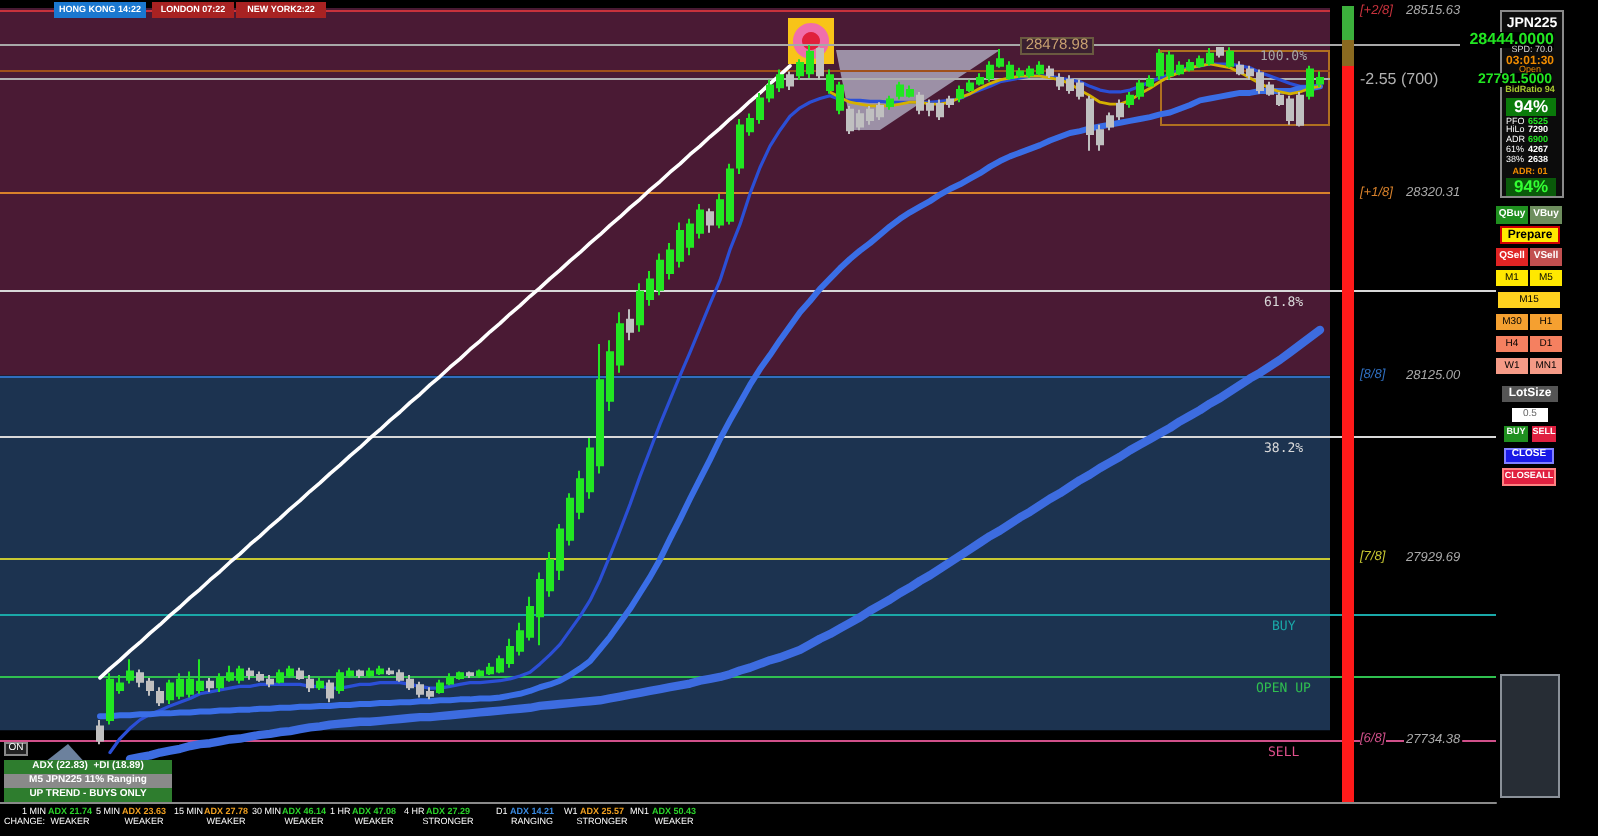 Image resolution: width=1598 pixels, height=836 pixels. Describe the element at coordinates (1075, 85) in the screenshot. I see `line-series` at that location.